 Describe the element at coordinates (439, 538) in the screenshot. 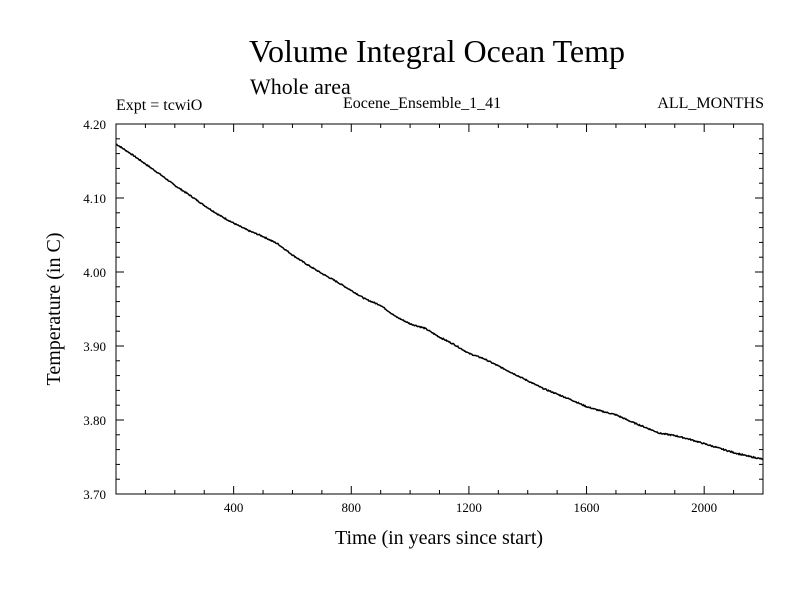

I see `x-axis-label: Time (in years since start)` at that location.